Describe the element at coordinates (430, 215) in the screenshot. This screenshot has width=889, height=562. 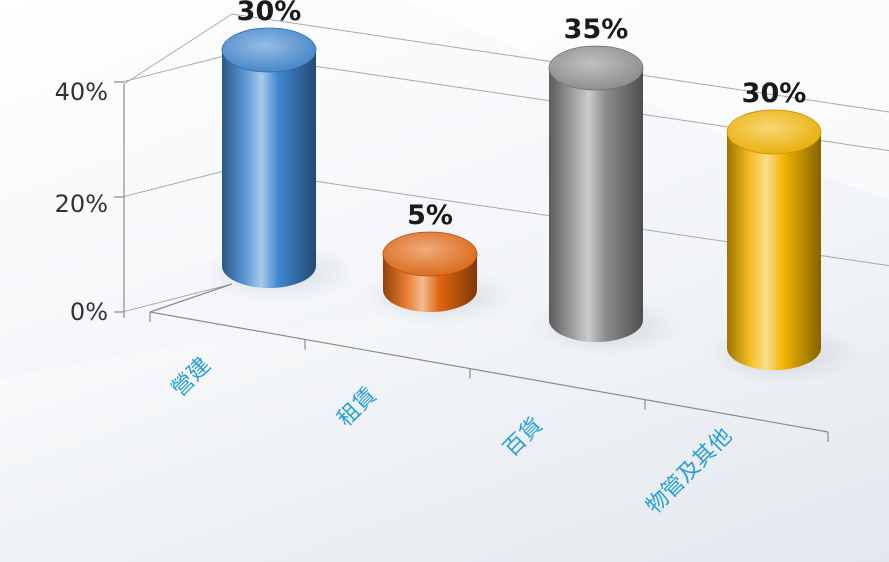
I see `data-label: 5%` at that location.